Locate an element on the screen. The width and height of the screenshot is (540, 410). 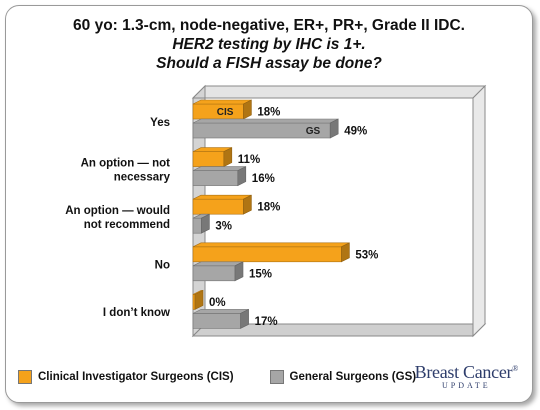
legend-item-cis: Clinical Investigator Surgeons (CIS) is located at coordinates (126, 377).